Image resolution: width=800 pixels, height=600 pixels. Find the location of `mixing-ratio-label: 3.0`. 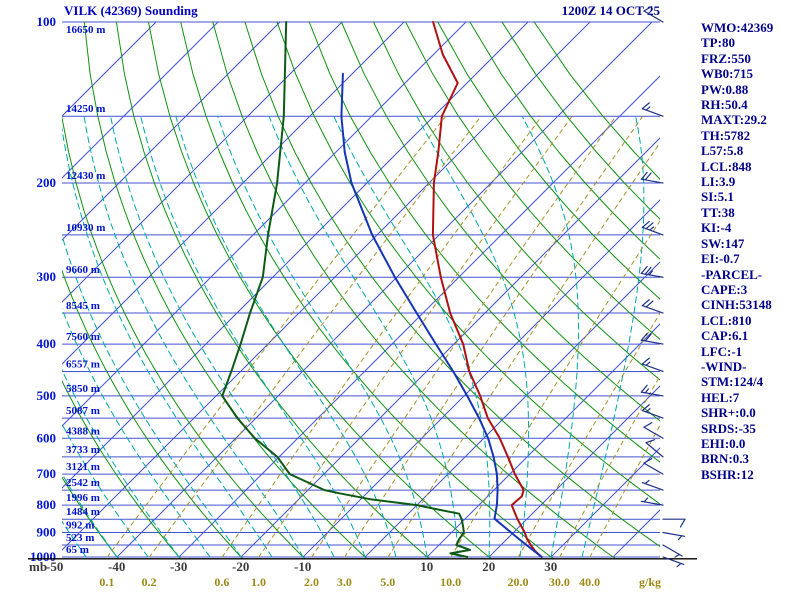

mixing-ratio-label: 3.0 is located at coordinates (344, 582).